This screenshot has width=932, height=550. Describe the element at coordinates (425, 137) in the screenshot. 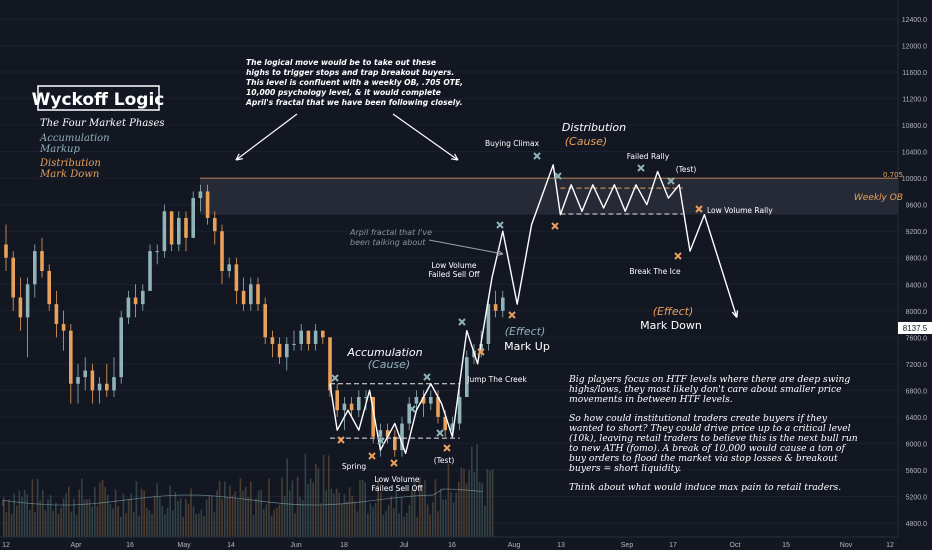

I see `top-note-arrow-right` at that location.